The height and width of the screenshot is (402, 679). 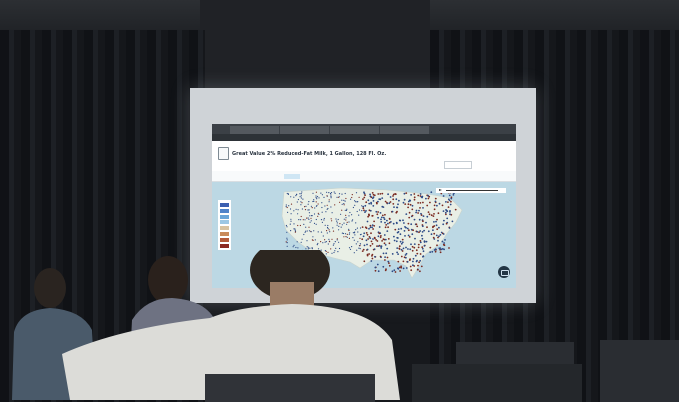 What do you see at coordinates (458, 165) in the screenshot?
I see `filters-button` at bounding box center [458, 165].